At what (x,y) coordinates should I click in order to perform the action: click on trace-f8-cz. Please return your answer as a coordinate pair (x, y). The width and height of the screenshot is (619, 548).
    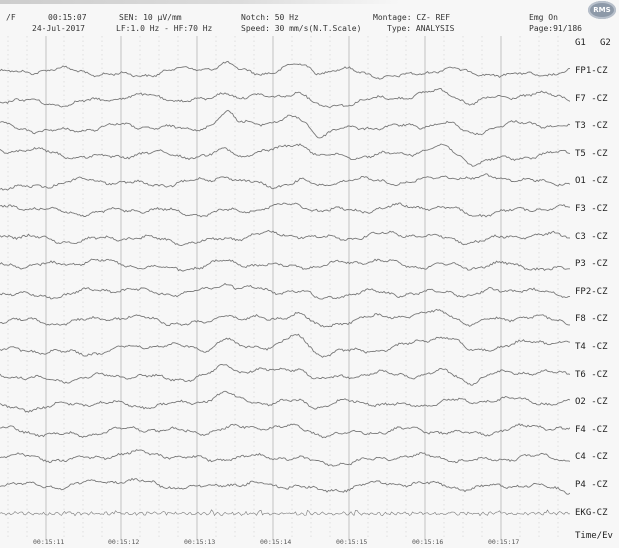
    Looking at the image, I should click on (285, 318).